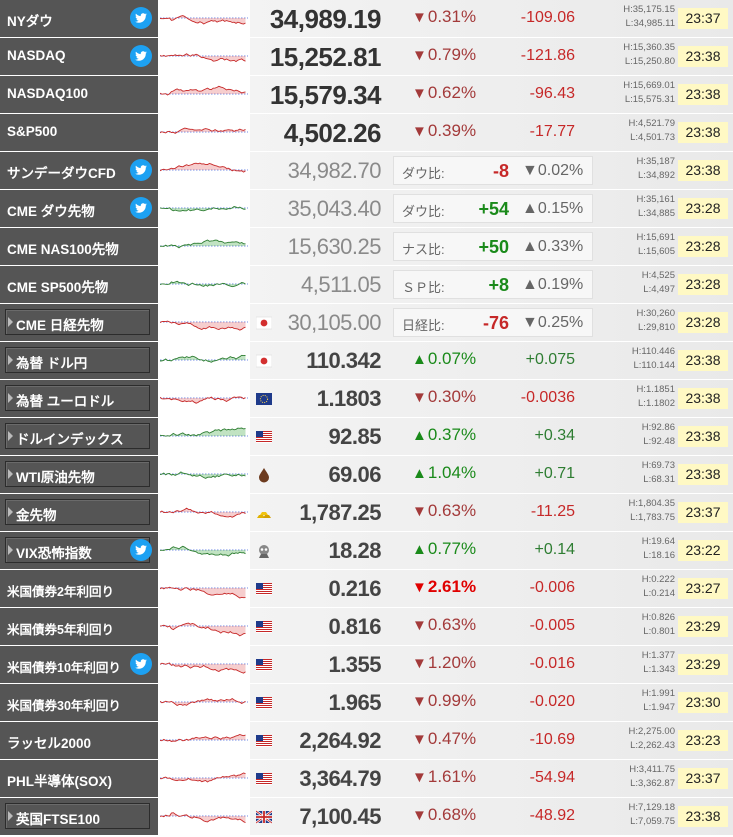 The height and width of the screenshot is (837, 733). Describe the element at coordinates (654, 365) in the screenshot. I see `day-low: L:110.144` at that location.